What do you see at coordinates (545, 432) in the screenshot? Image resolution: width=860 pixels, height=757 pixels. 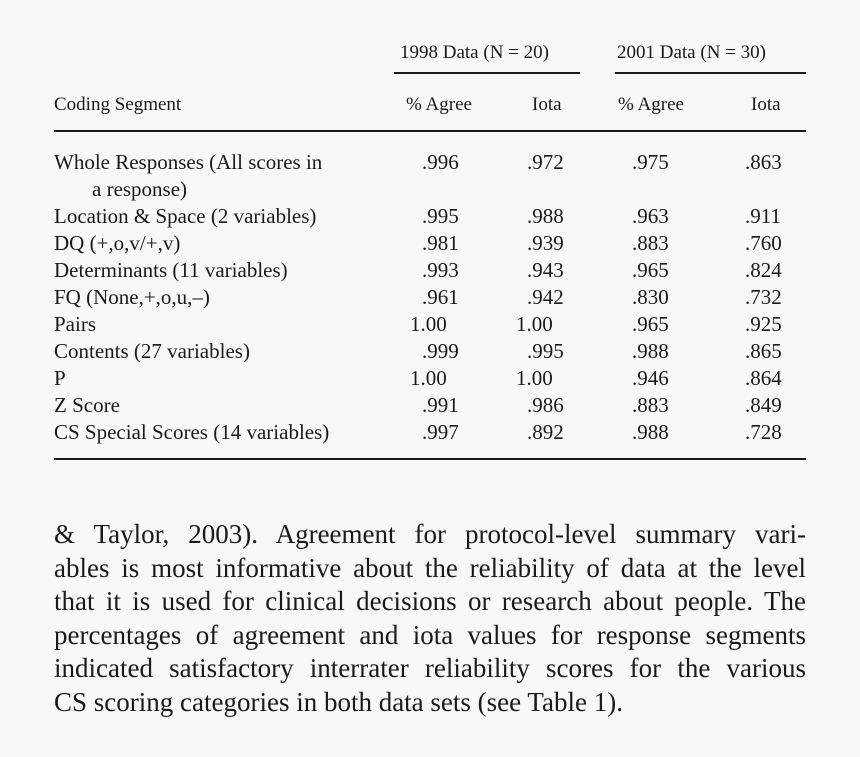 I see `cell-1998-iota: .892` at bounding box center [545, 432].